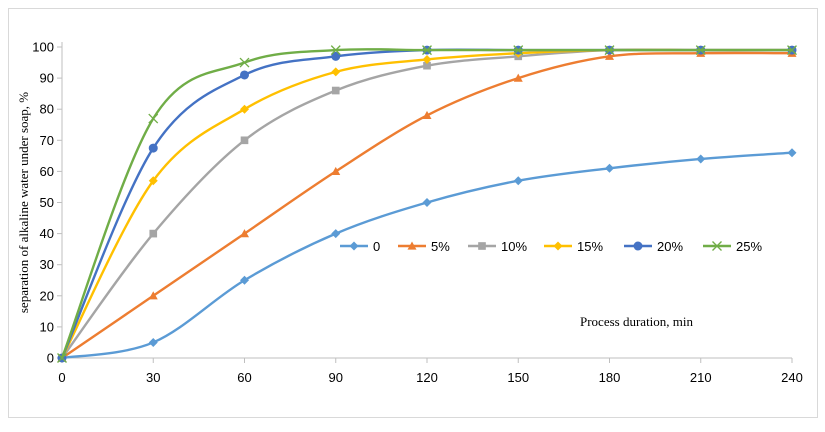 The image size is (825, 432). Describe the element at coordinates (610, 377) in the screenshot. I see `x-tick-label: 180` at that location.